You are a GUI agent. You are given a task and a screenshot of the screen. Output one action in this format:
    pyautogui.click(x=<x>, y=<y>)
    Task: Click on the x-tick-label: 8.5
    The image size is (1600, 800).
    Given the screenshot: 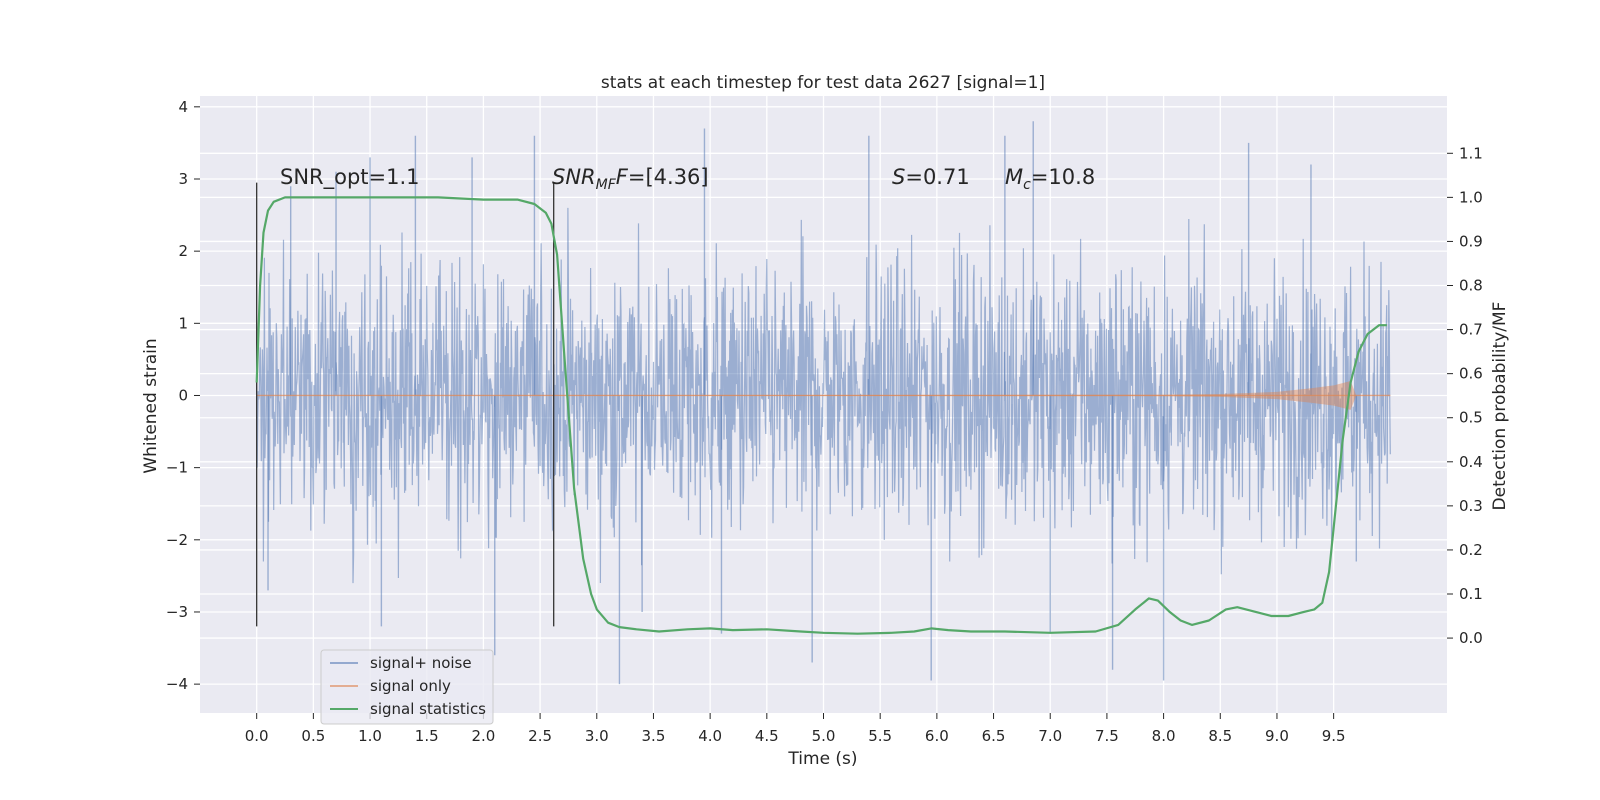 What is the action you would take?
    pyautogui.click(x=1220, y=736)
    